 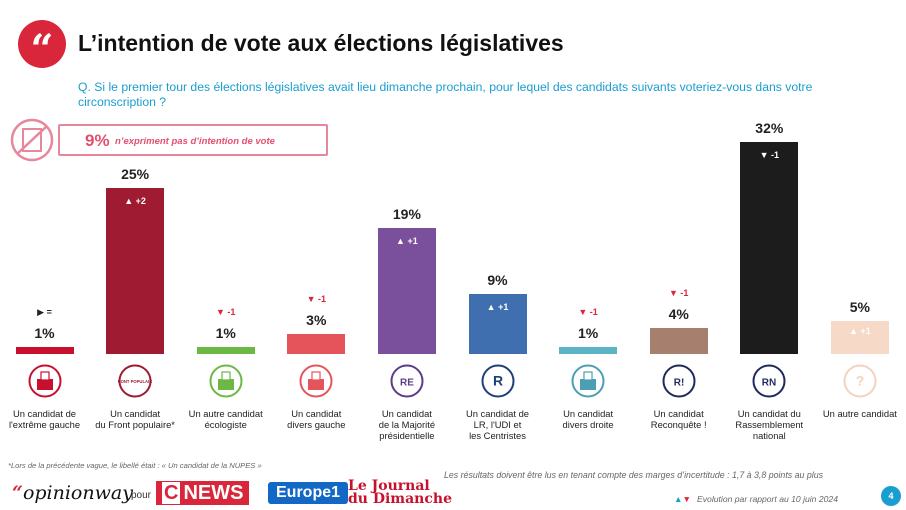 I want to click on no-intention-text: n’expriment pas d’intention de vote, so click(x=195, y=141).